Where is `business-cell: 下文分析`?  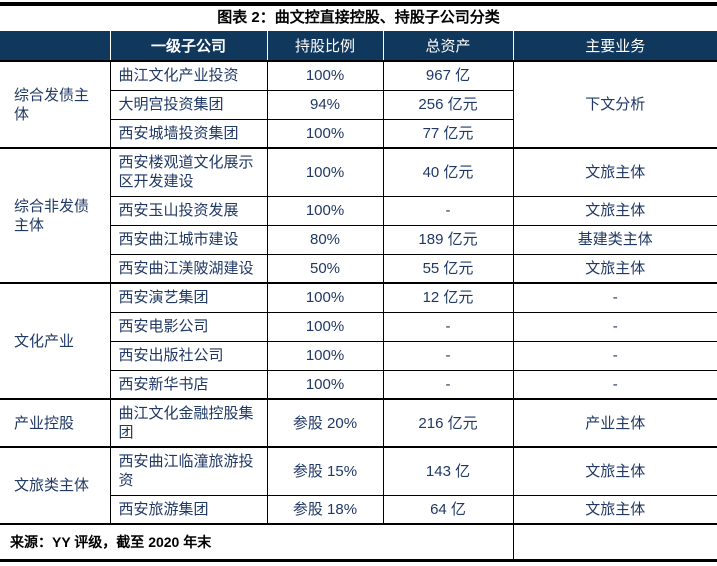 business-cell: 下文分析 is located at coordinates (614, 104).